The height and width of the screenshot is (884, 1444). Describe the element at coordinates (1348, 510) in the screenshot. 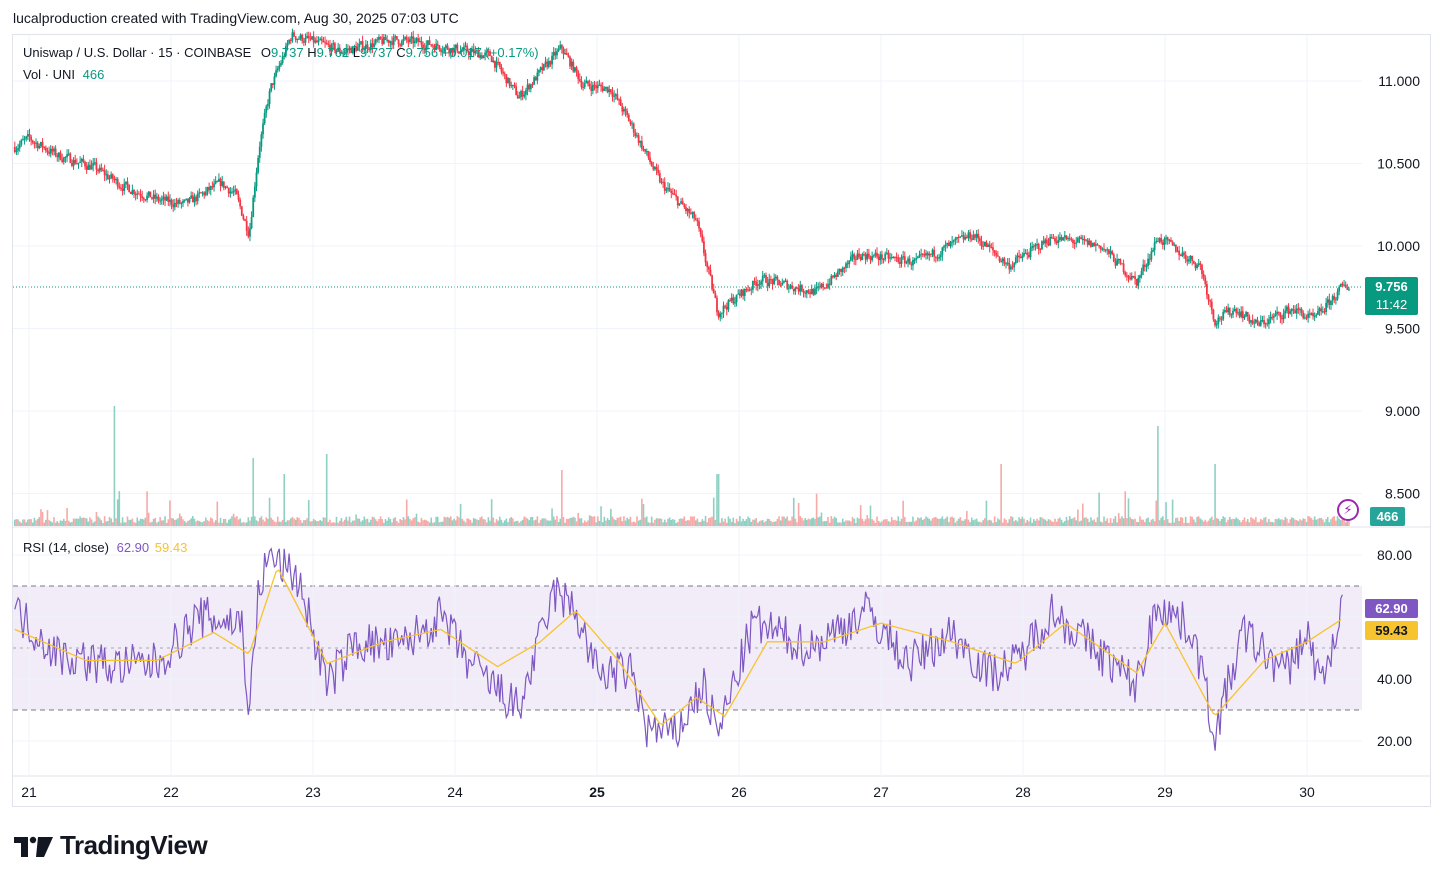

I see `lightning-icon: ⚡` at that location.